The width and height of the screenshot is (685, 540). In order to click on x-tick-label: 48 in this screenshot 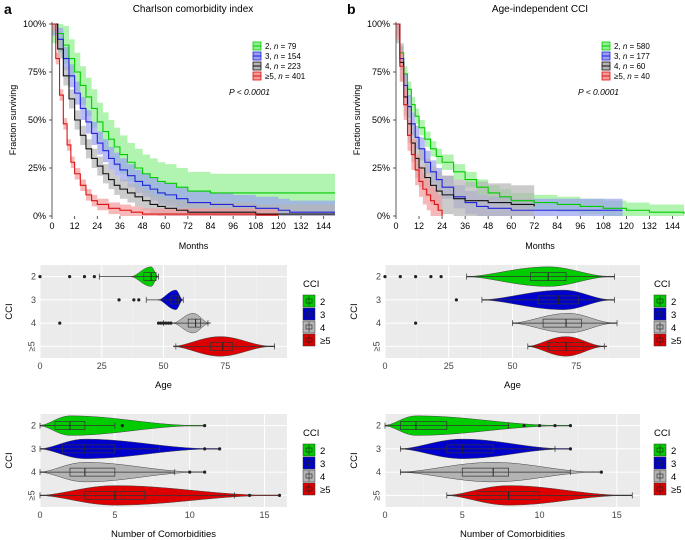, I will do `click(488, 226)`.